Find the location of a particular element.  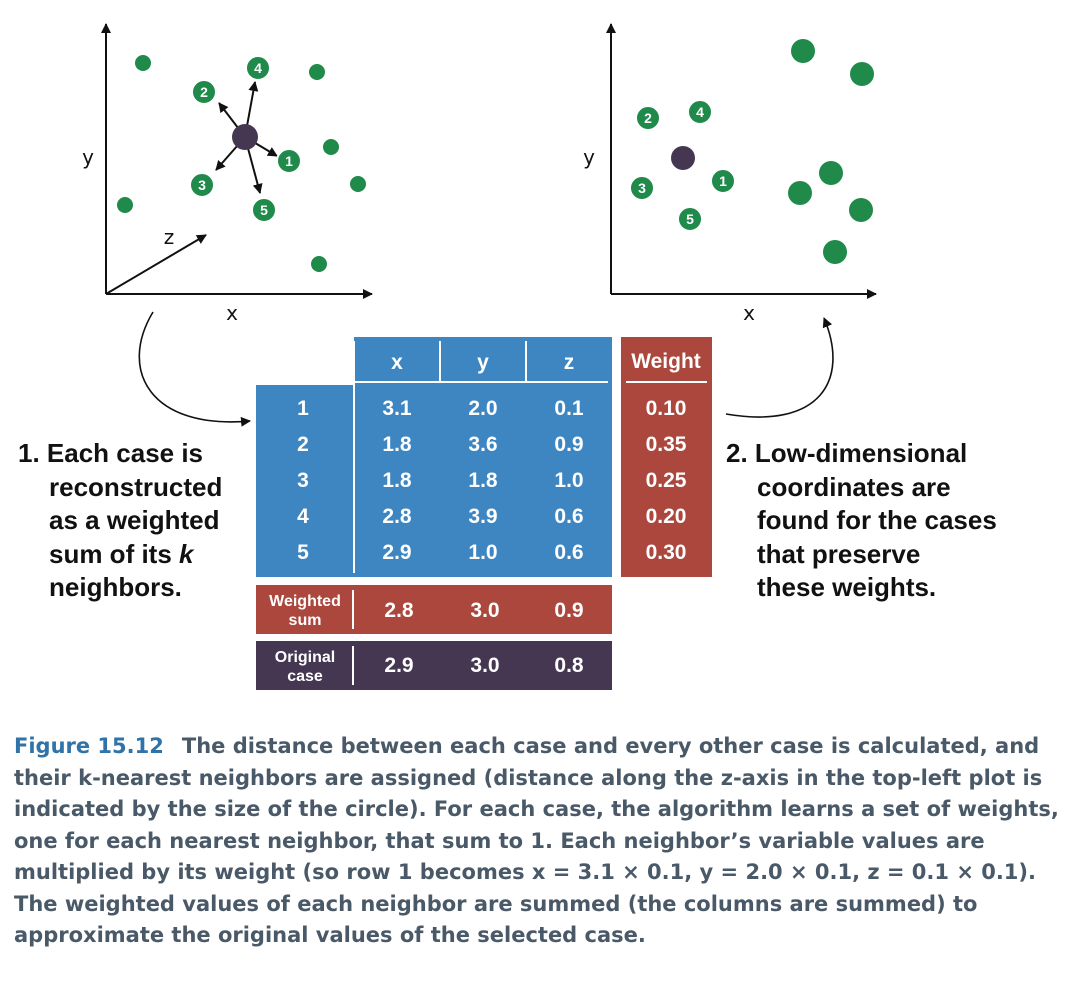

row-id: 4 is located at coordinates (303, 516).